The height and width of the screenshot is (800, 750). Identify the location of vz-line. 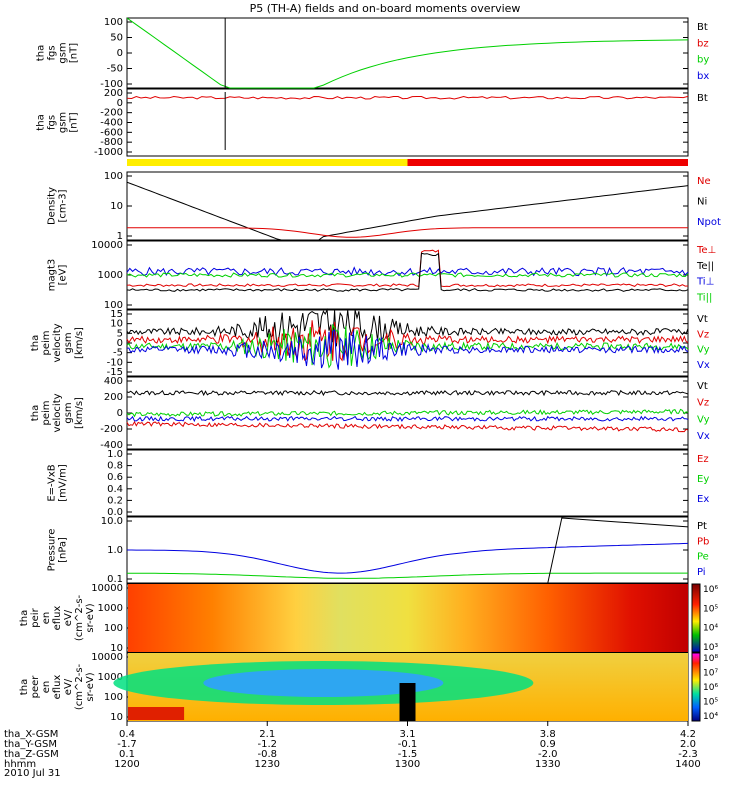
(407, 341).